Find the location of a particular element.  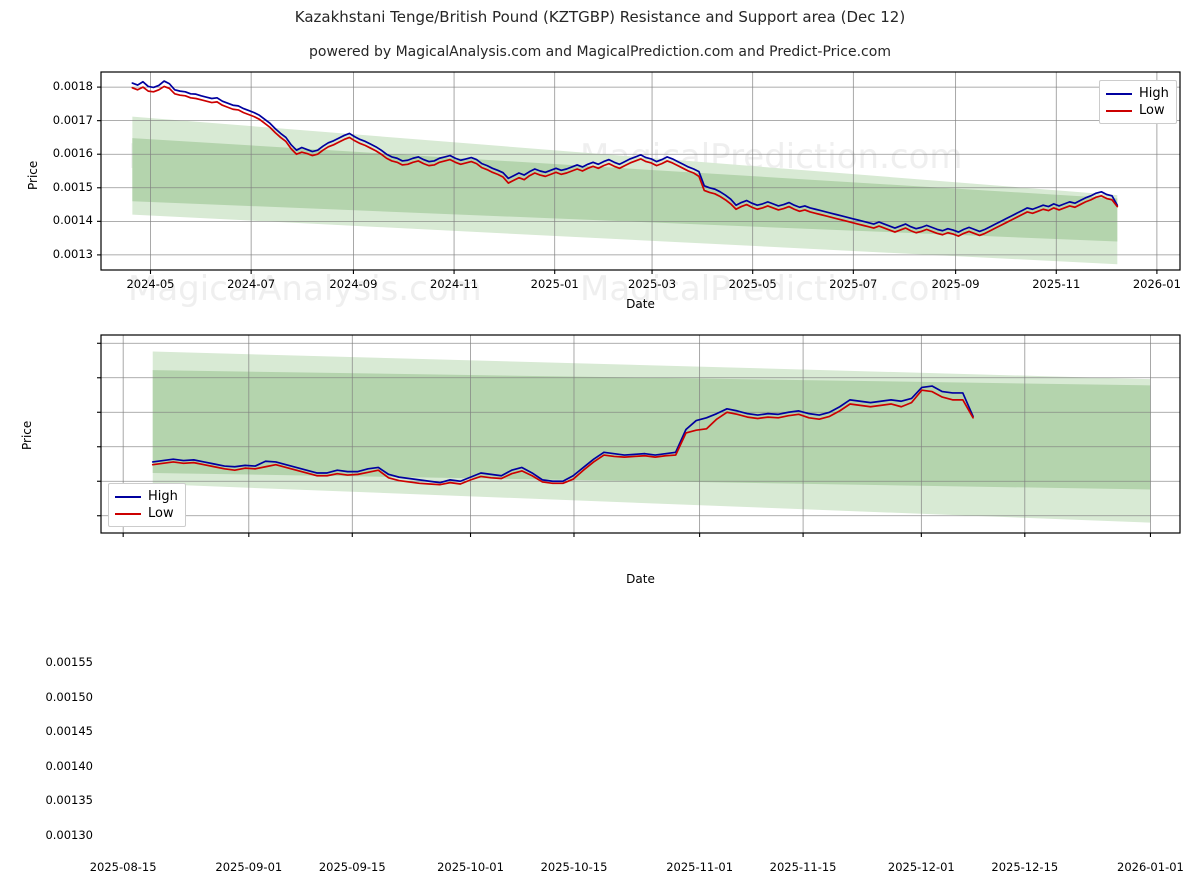

y-tick-label: 0.0017 is located at coordinates (72, 119).